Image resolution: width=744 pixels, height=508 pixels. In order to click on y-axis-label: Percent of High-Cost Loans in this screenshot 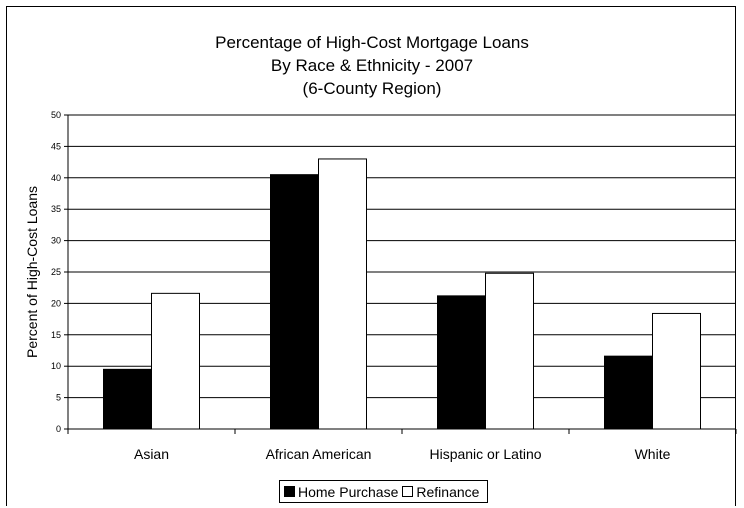, I will do `click(32, 272)`.